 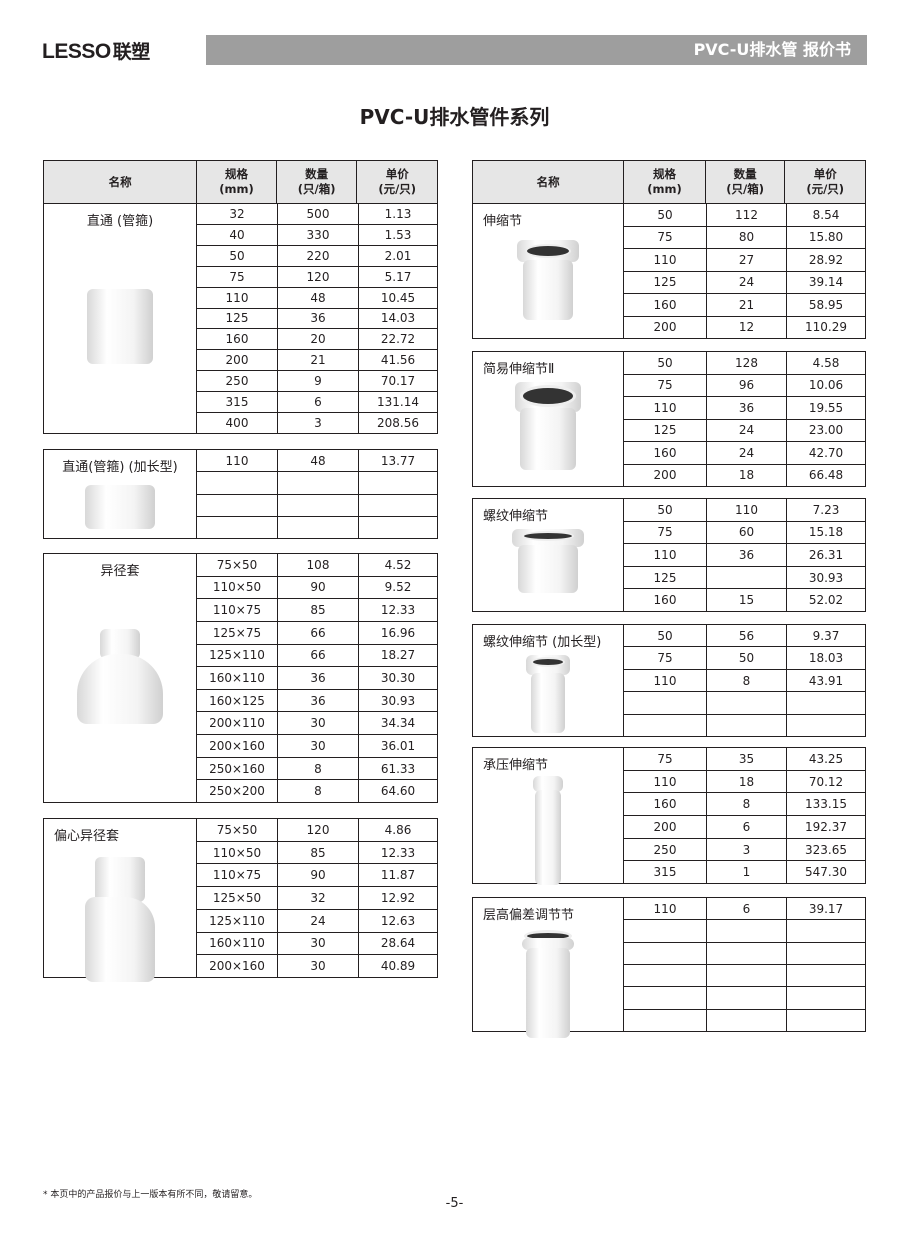 What do you see at coordinates (665, 282) in the screenshot?
I see `cell-spec: 125` at bounding box center [665, 282].